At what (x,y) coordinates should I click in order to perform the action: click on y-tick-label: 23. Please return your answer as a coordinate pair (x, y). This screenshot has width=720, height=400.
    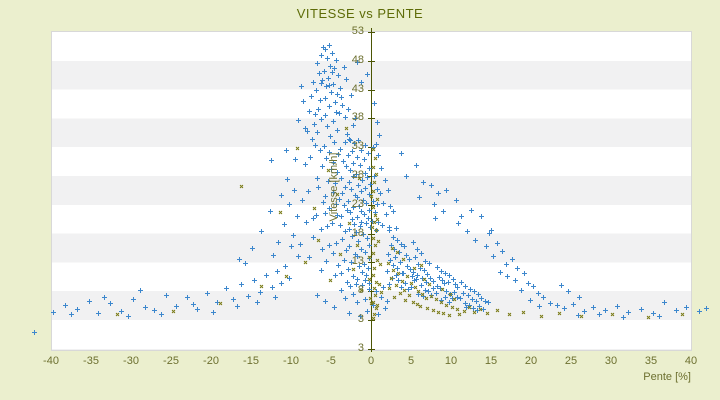
    Looking at the image, I should click on (357, 203).